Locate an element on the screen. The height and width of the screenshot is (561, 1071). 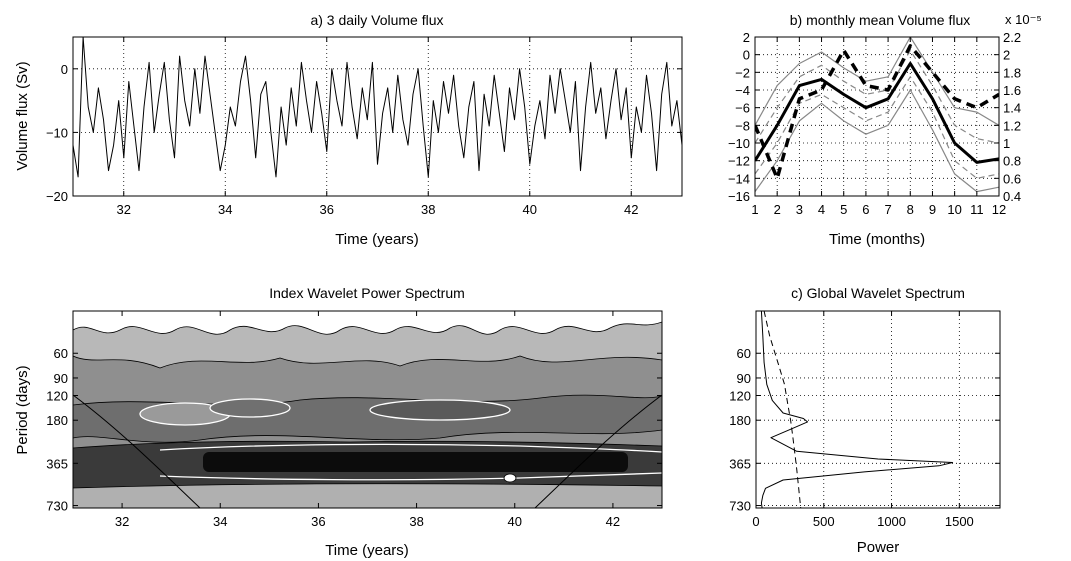
wavelet-annual-outline is located at coordinates (410, 448).